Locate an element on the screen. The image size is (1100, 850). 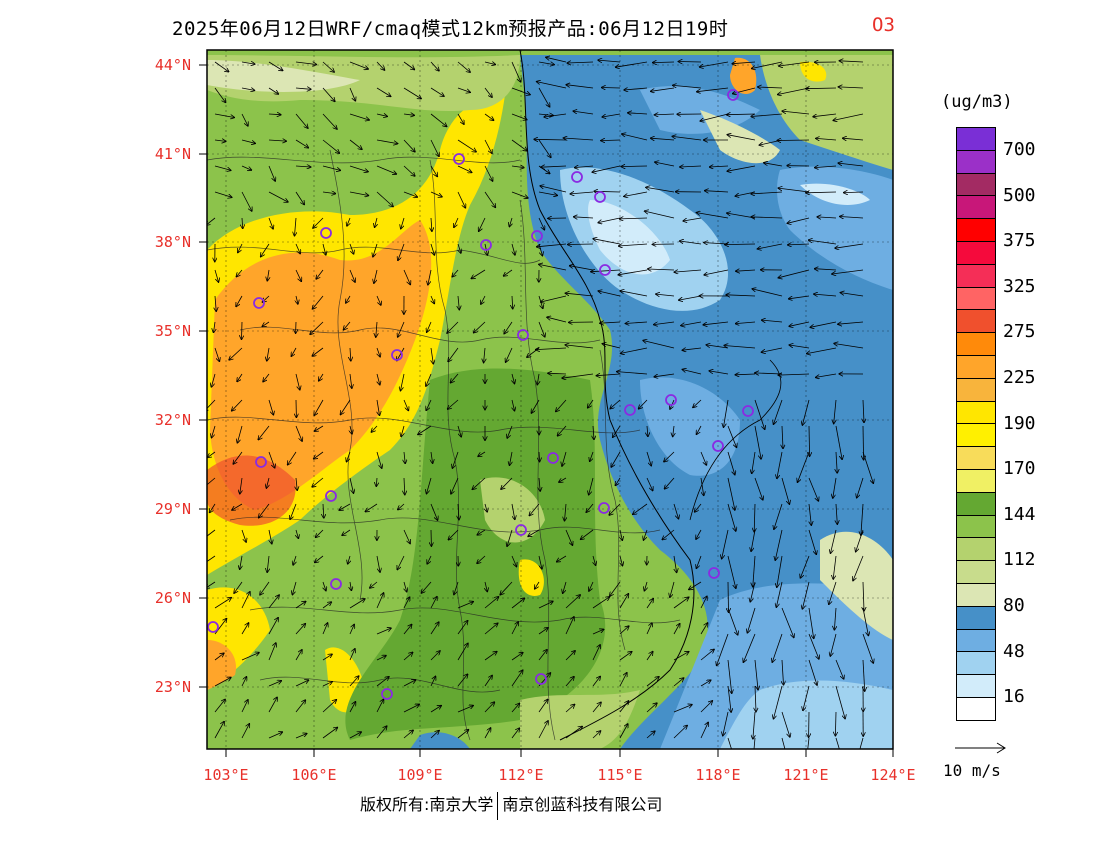
lon-label: 103°E is located at coordinates (226, 775).